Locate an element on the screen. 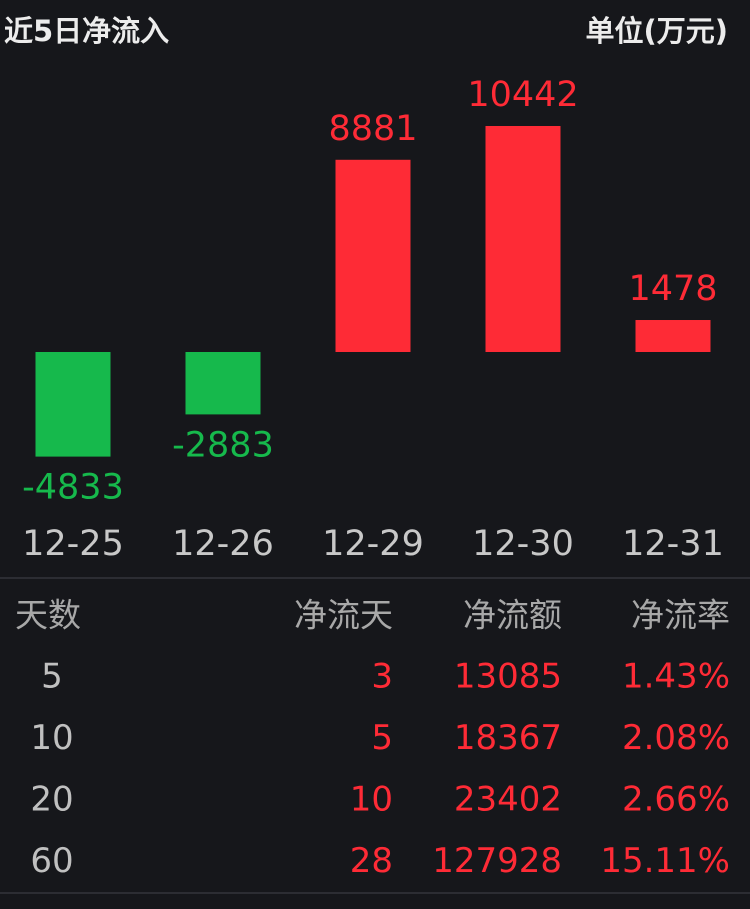 This screenshot has height=909, width=750. x-tick-label: 12-31 is located at coordinates (673, 544).